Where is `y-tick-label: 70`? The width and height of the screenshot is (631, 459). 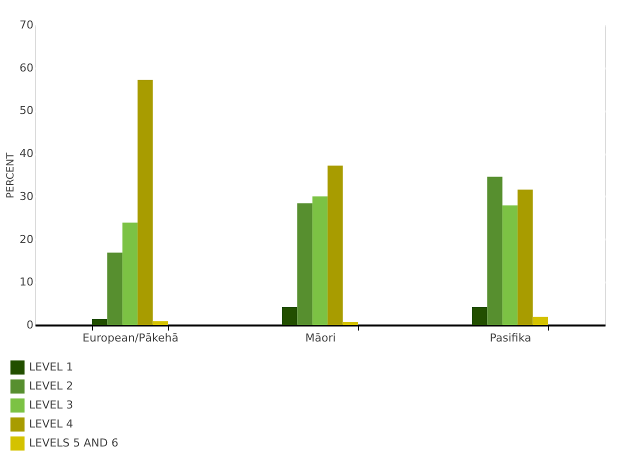 y-tick-label: 70 is located at coordinates (27, 25).